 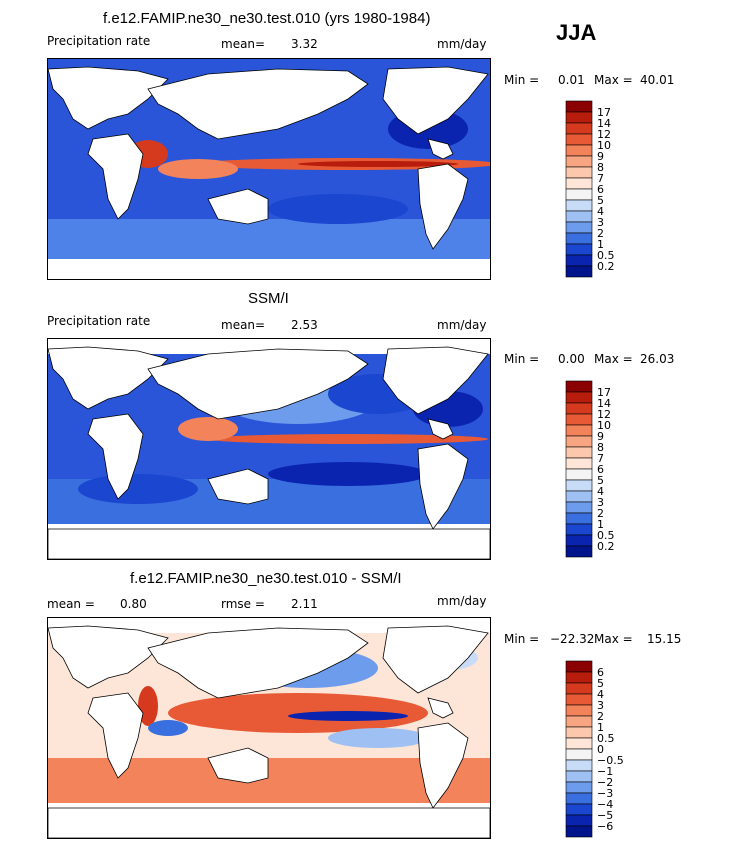 I want to click on panel-1-max-value: 40.01, so click(x=657, y=80).